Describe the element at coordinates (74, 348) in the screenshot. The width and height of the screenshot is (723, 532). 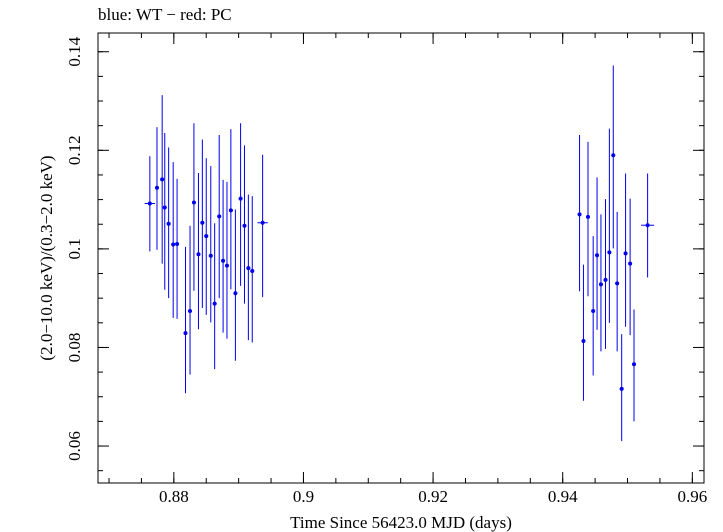
I see `y-tick-label: 0.08` at that location.